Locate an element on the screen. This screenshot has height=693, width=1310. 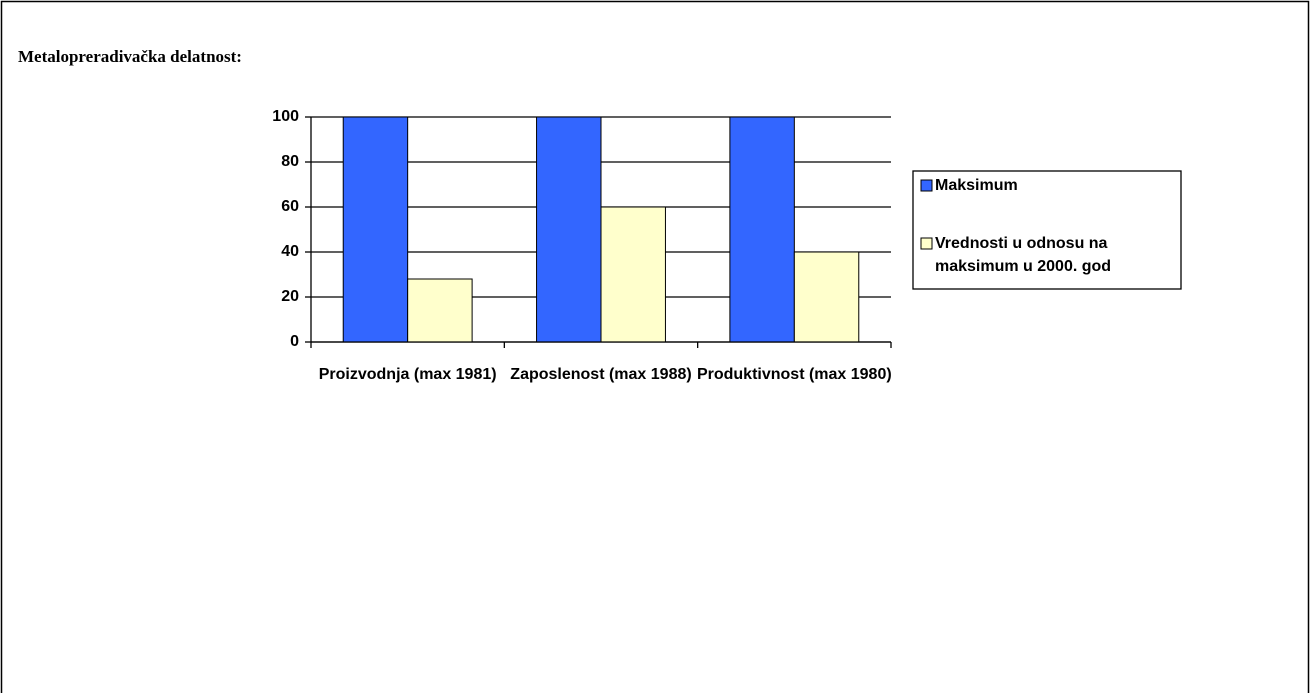
chart-title: Metalopreradivačka delatnost: is located at coordinates (130, 56).